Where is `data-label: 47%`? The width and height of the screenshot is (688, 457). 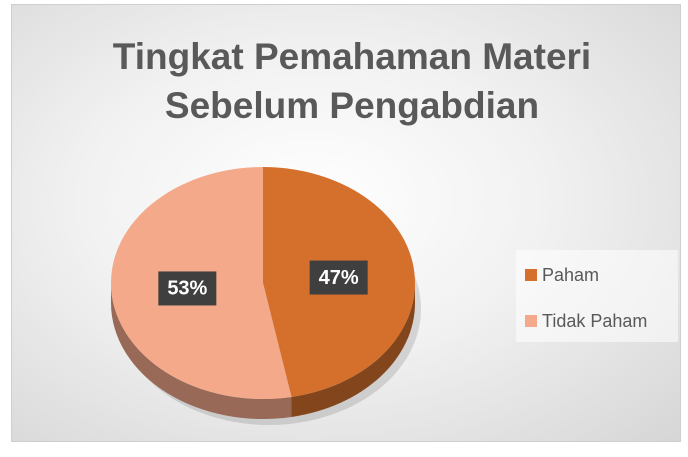 data-label: 47% is located at coordinates (339, 278).